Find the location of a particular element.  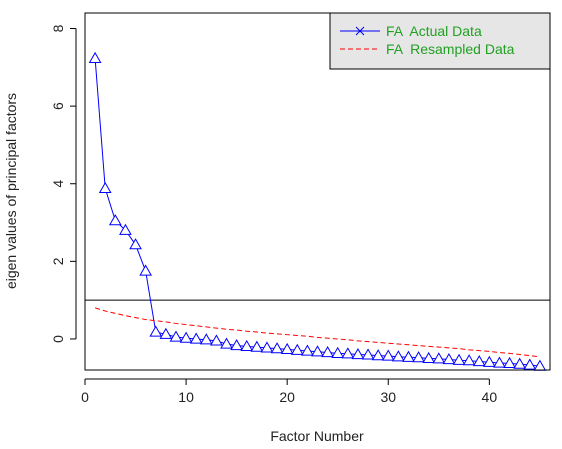

y-tick-label: 6 is located at coordinates (58, 106).